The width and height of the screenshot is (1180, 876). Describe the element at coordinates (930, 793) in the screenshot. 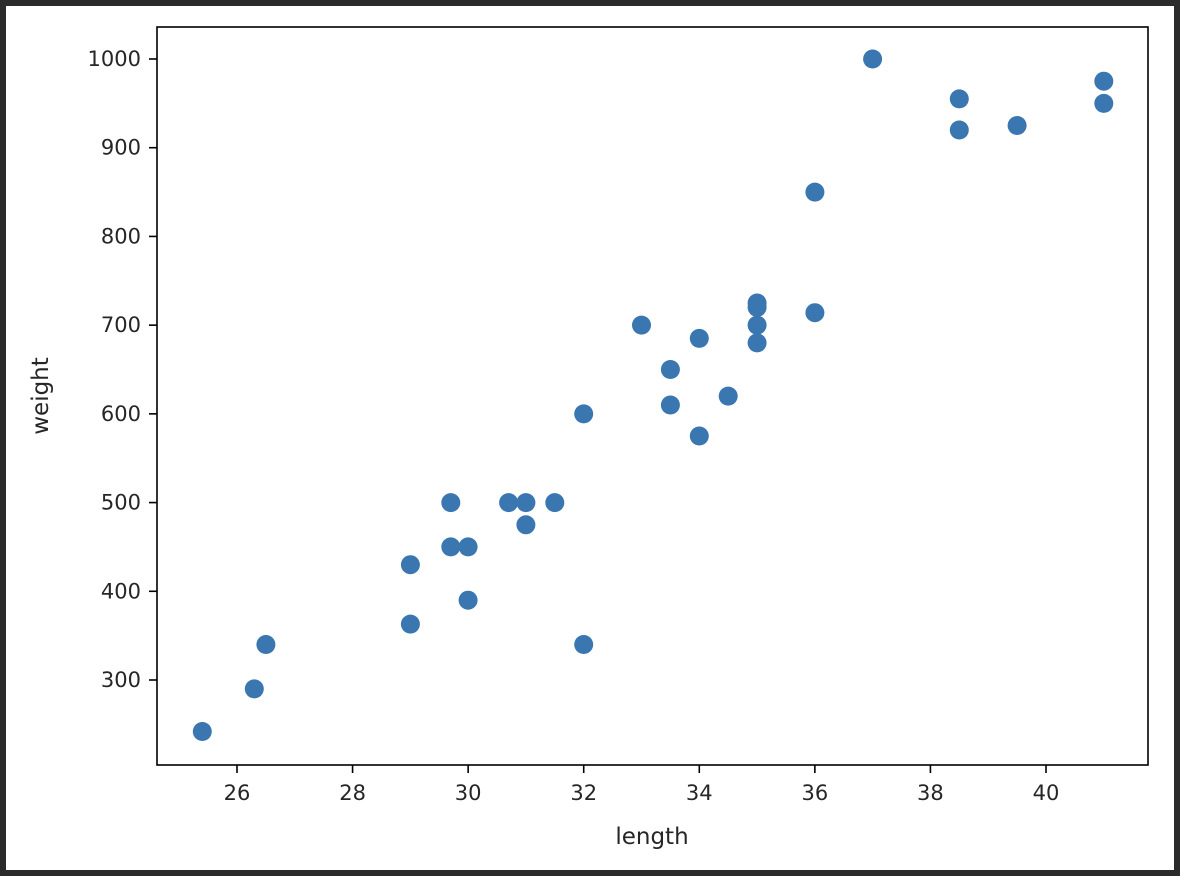

I see `x-tick-label: 38` at that location.